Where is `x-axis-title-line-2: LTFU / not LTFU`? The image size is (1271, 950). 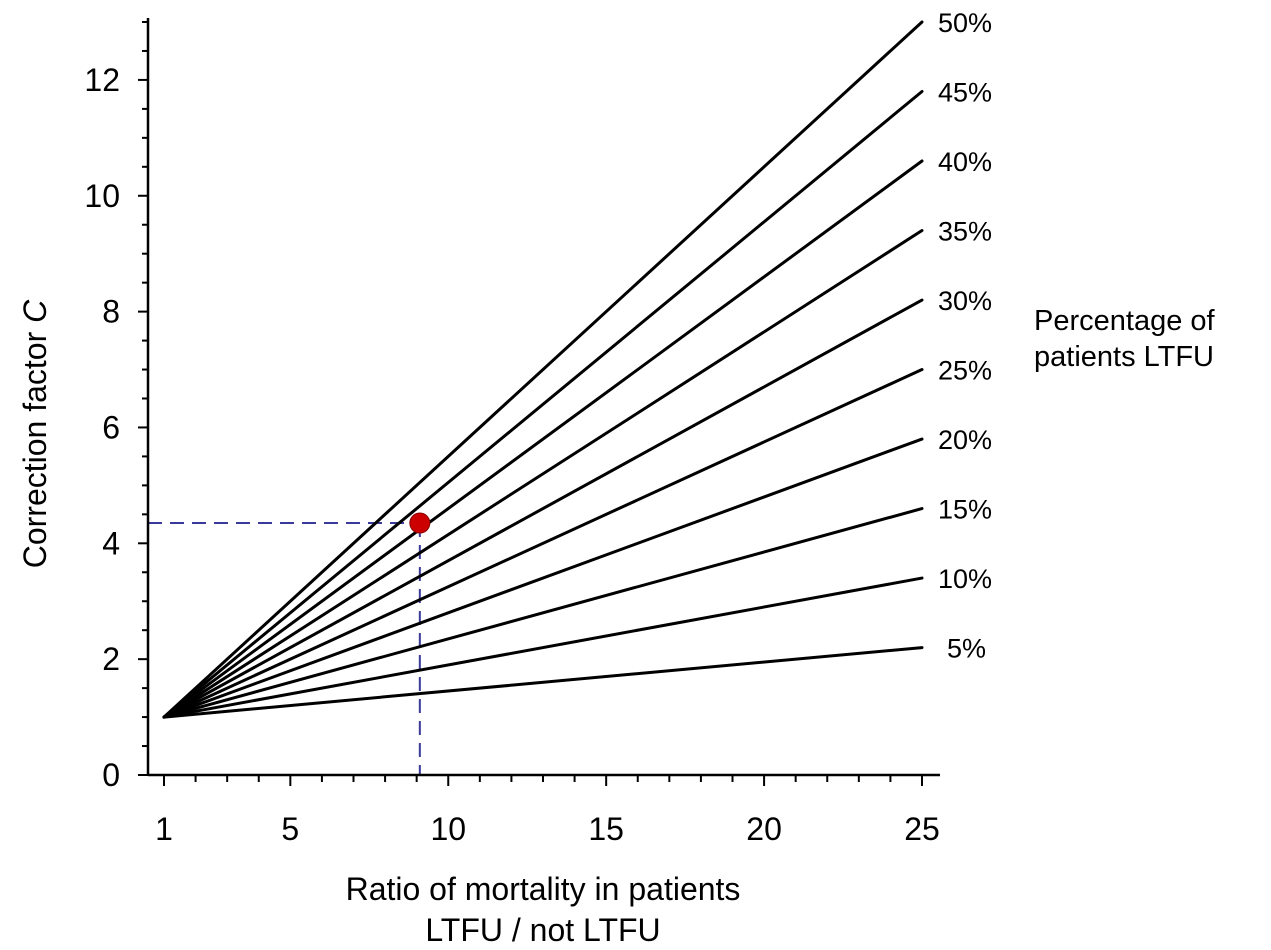
x-axis-title-line-2: LTFU / not LTFU is located at coordinates (542, 930).